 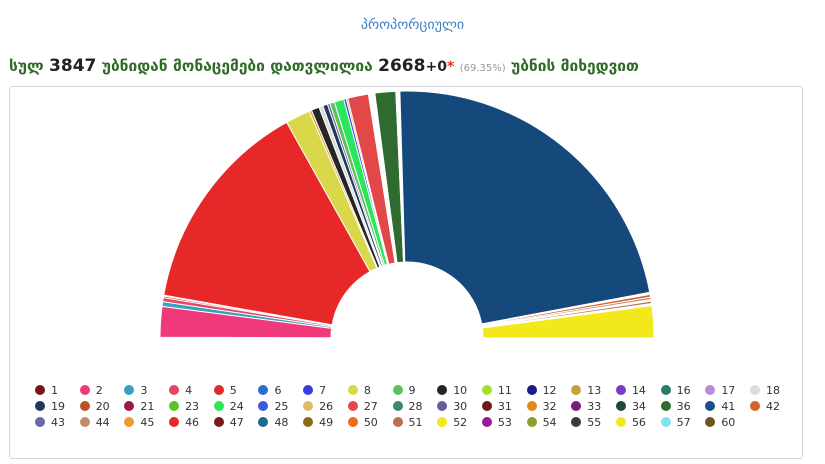 I want to click on legend-item-31: 31, so click(x=504, y=406).